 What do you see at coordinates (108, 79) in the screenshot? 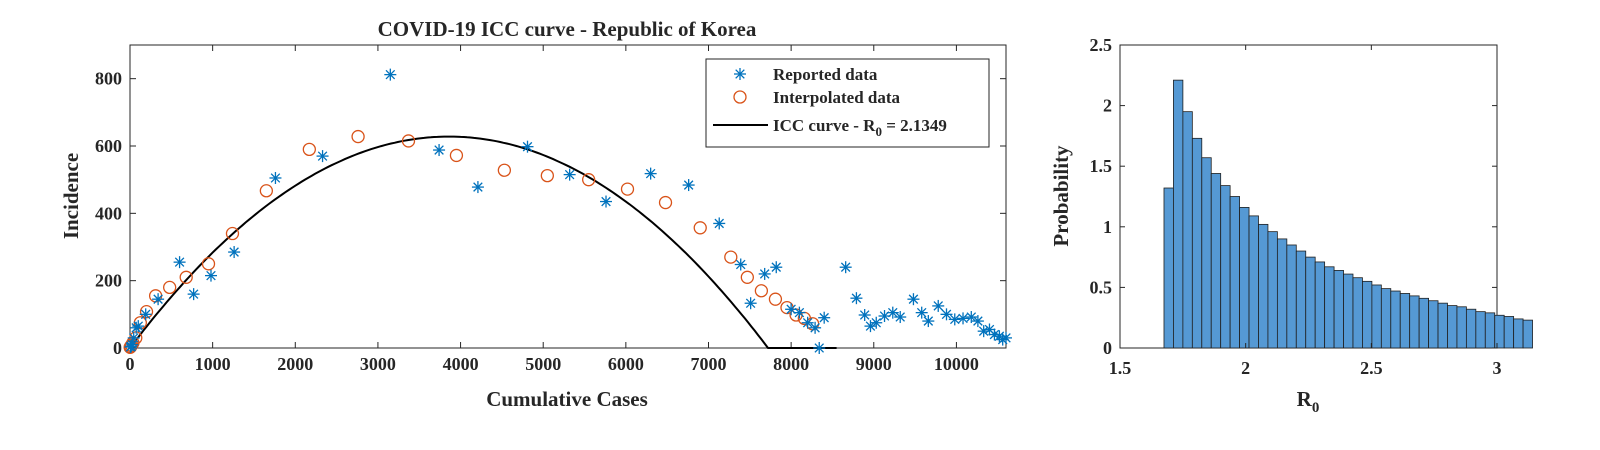
I see `y-tick-label: 800` at bounding box center [108, 79].